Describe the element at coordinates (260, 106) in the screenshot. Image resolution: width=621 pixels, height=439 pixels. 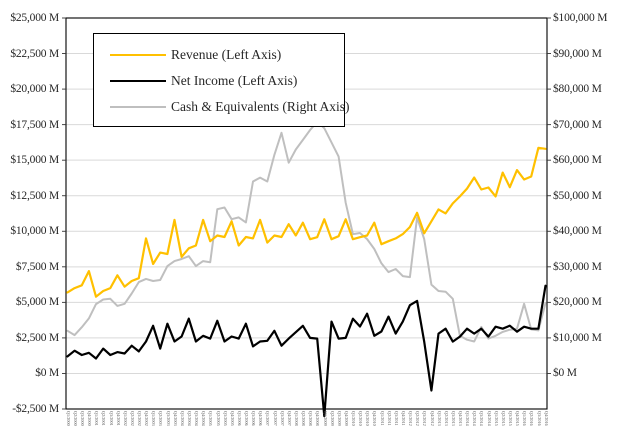
I see `legend-label-cash: Cash & Equivalents (Right Axis)` at that location.